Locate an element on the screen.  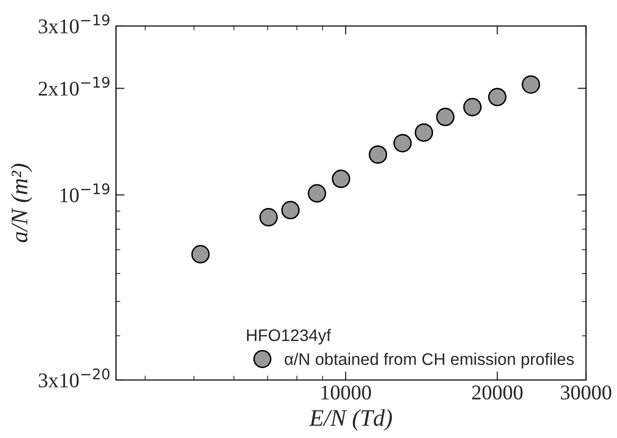
y-tick-label: 3x10$^{−20}$ is located at coordinates (74, 378).